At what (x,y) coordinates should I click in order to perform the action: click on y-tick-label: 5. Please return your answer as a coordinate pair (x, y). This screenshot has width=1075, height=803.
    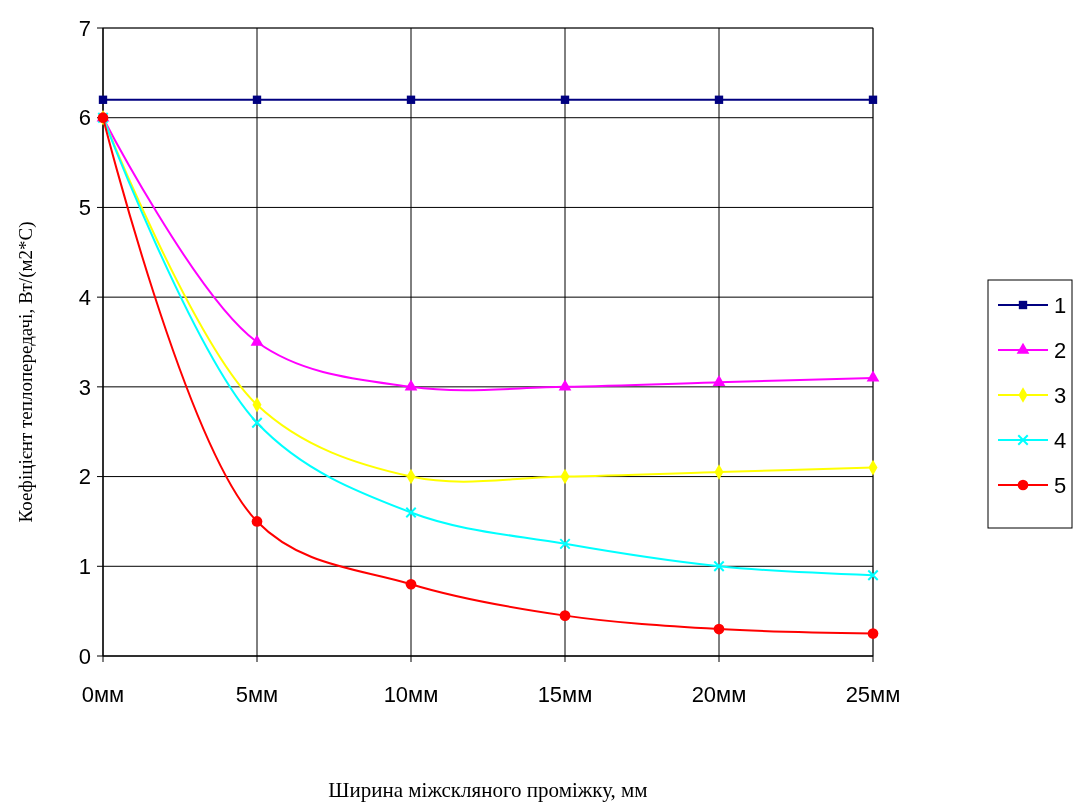
    Looking at the image, I should click on (84, 208).